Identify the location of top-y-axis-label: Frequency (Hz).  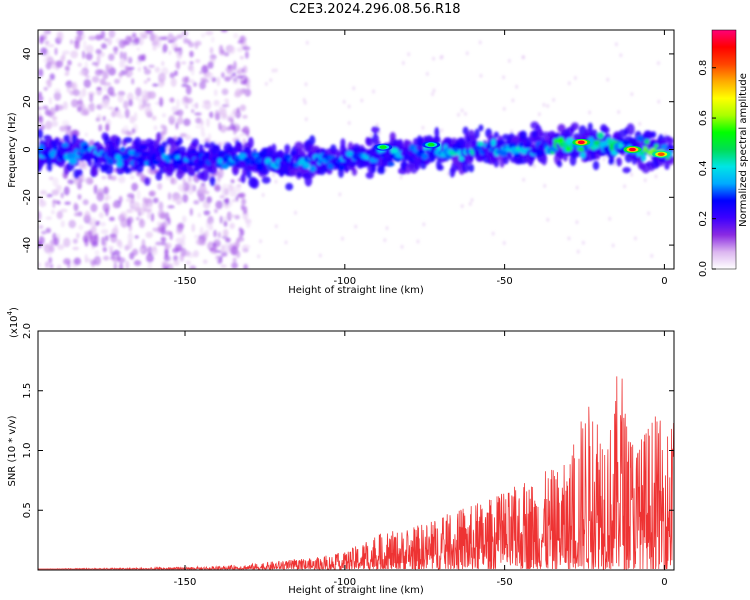
(12, 150).